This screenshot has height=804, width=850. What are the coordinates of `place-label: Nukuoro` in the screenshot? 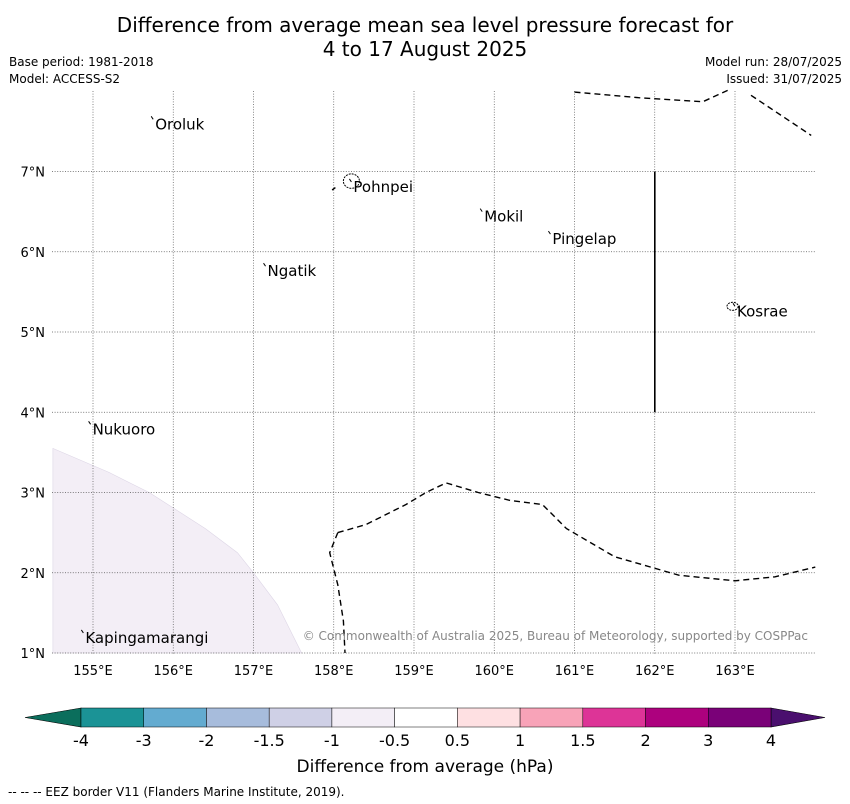 It's located at (124, 429).